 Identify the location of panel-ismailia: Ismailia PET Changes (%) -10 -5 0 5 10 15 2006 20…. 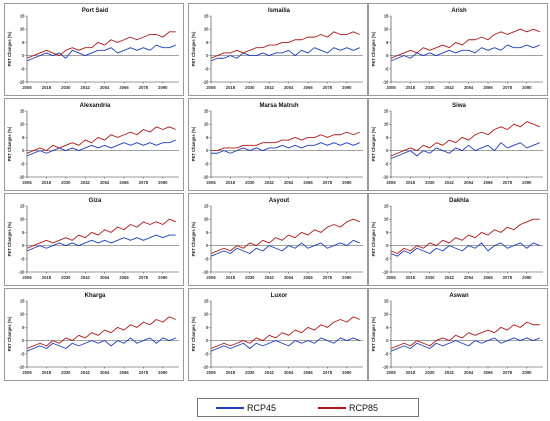
(278, 49).